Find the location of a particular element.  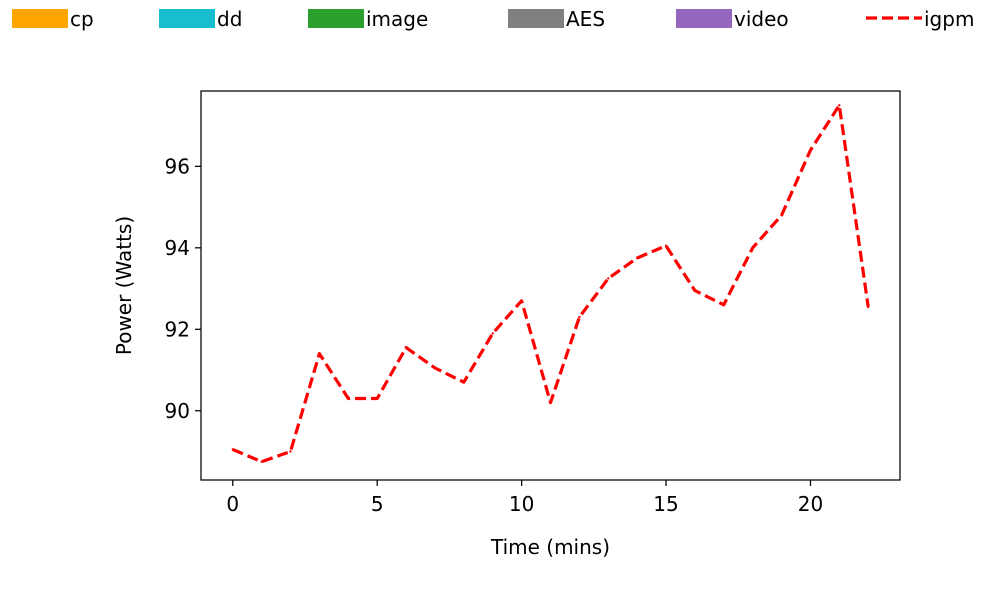

legend-item-image: image is located at coordinates (368, 19).